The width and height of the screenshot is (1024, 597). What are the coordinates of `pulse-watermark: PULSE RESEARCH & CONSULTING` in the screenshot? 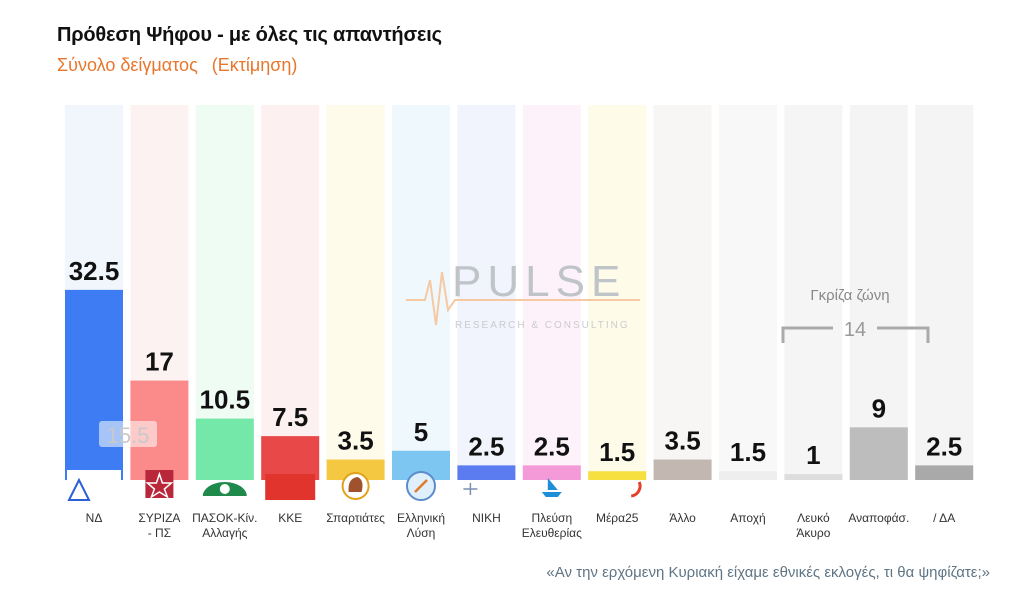 It's located at (523, 294).